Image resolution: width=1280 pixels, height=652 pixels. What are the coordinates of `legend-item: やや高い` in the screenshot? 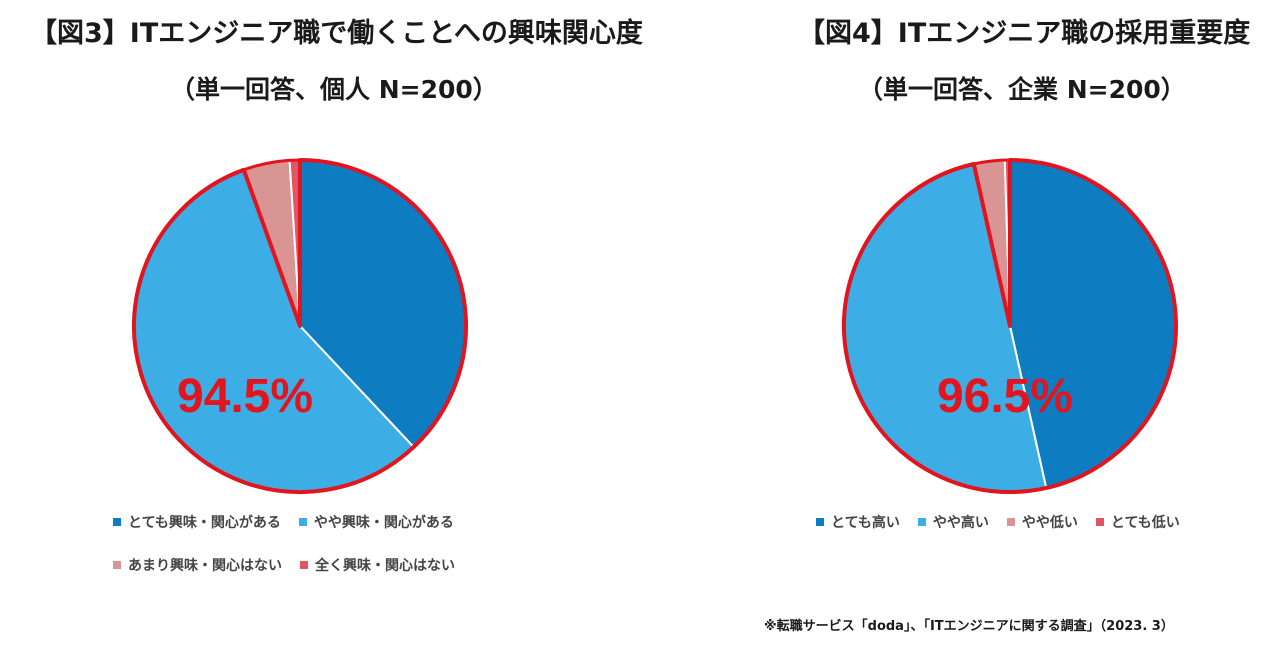 It's located at (953, 522).